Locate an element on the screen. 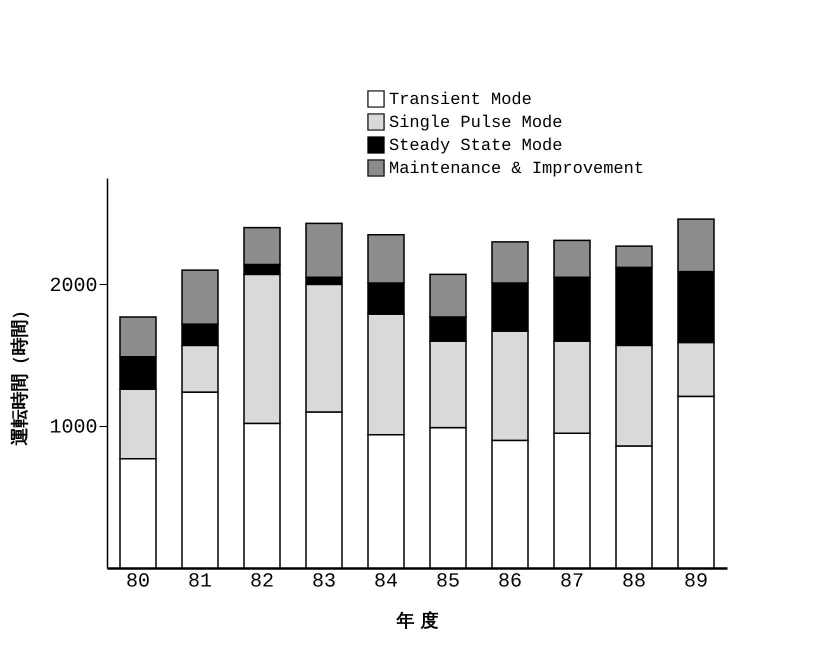 The height and width of the screenshot is (661, 830). x-tick-label: 80 is located at coordinates (138, 582).